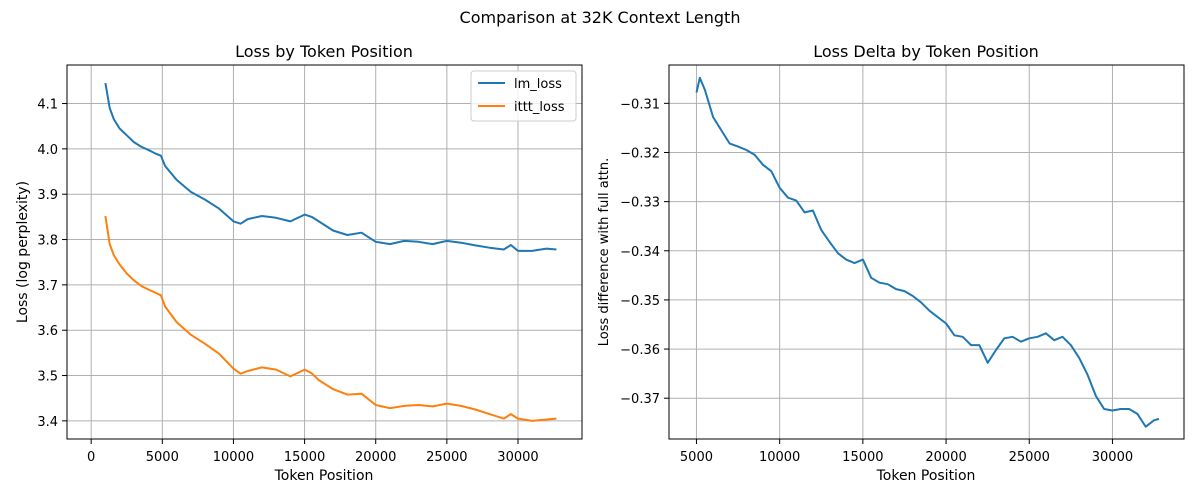  What do you see at coordinates (330, 167) in the screenshot?
I see `left-series-line-lm-loss` at bounding box center [330, 167].